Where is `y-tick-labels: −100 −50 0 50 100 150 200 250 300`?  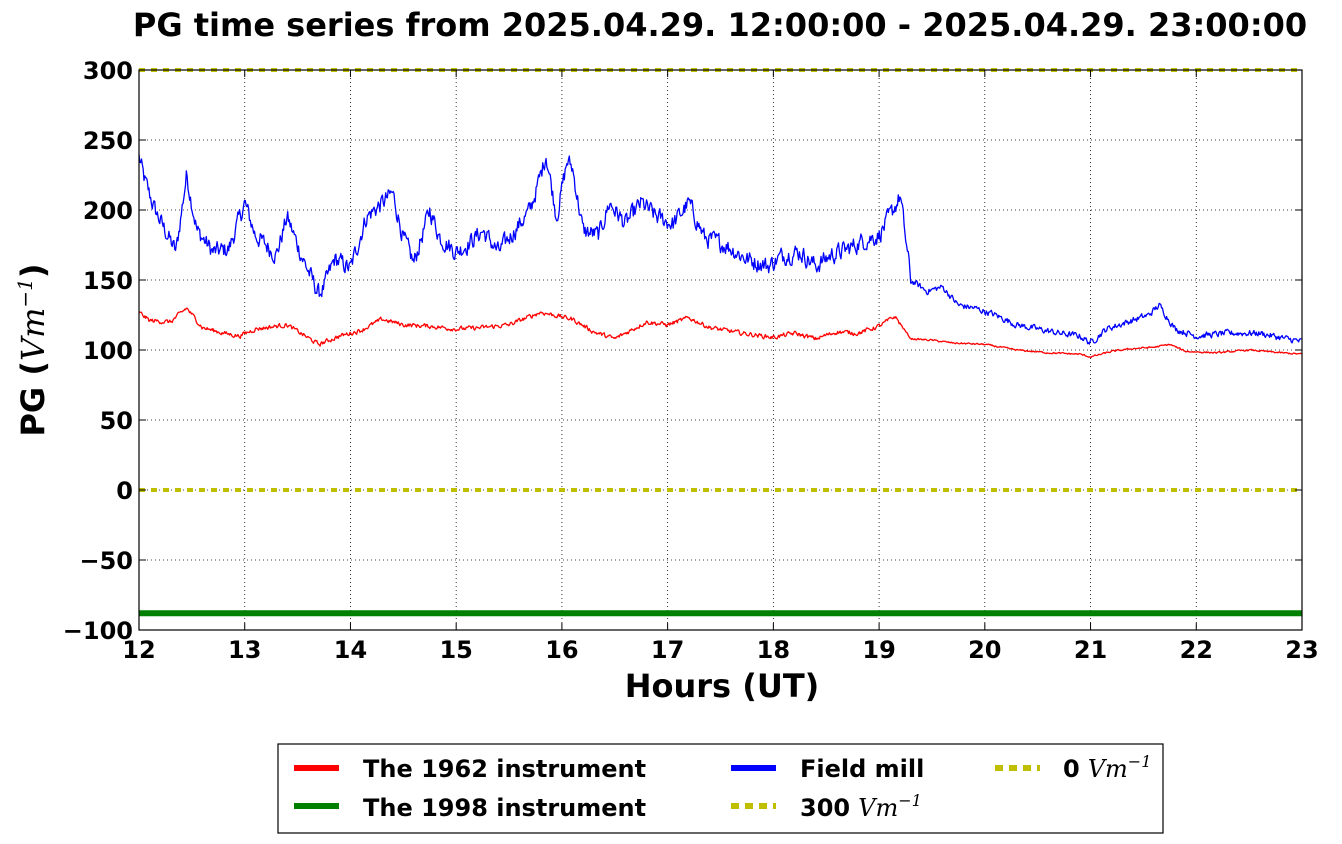 y-tick-labels: −100 −50 0 50 100 150 200 250 300 is located at coordinates (98, 351).